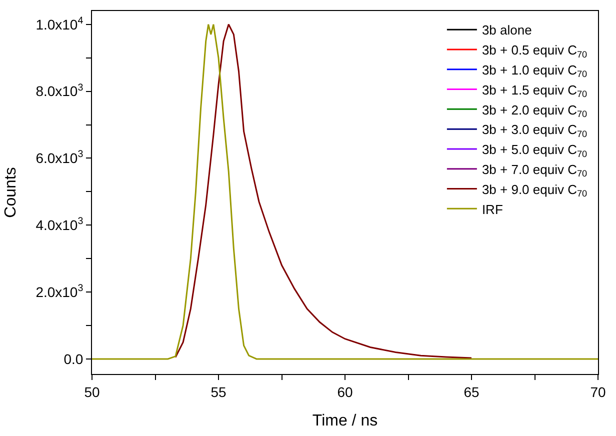 The image size is (616, 436). What do you see at coordinates (60, 291) in the screenshot?
I see `y-tick-label: 2.0x10$^{3}$` at bounding box center [60, 291].